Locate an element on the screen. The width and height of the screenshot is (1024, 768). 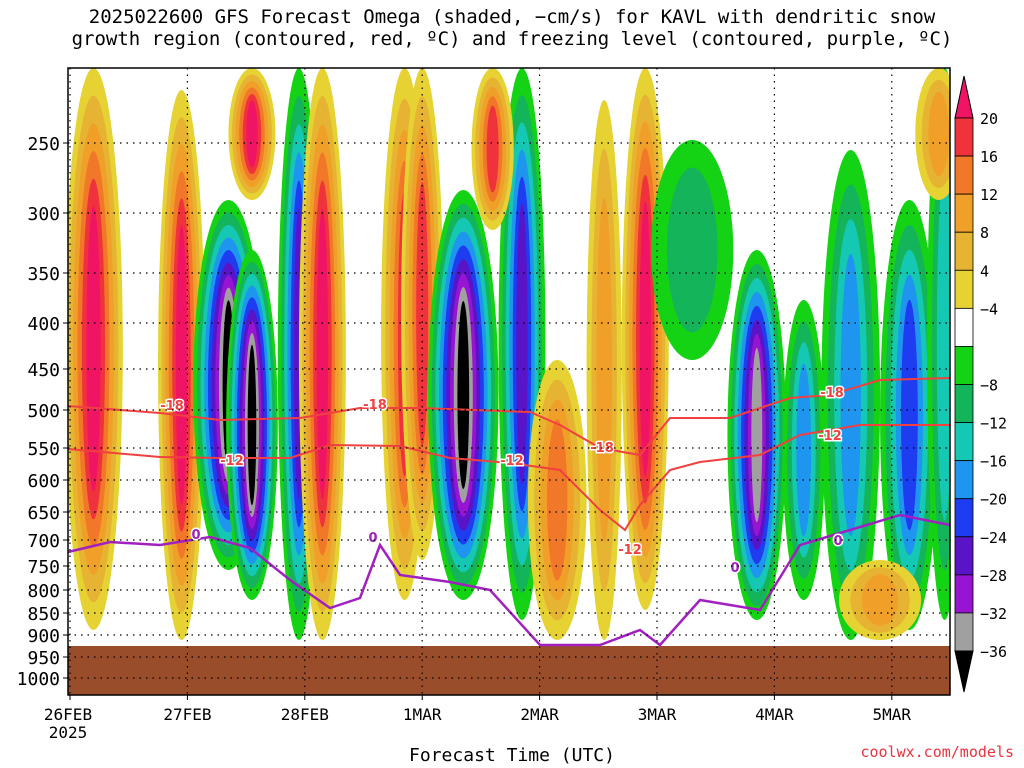
colorbar-tick-label: −8 is located at coordinates (989, 386).